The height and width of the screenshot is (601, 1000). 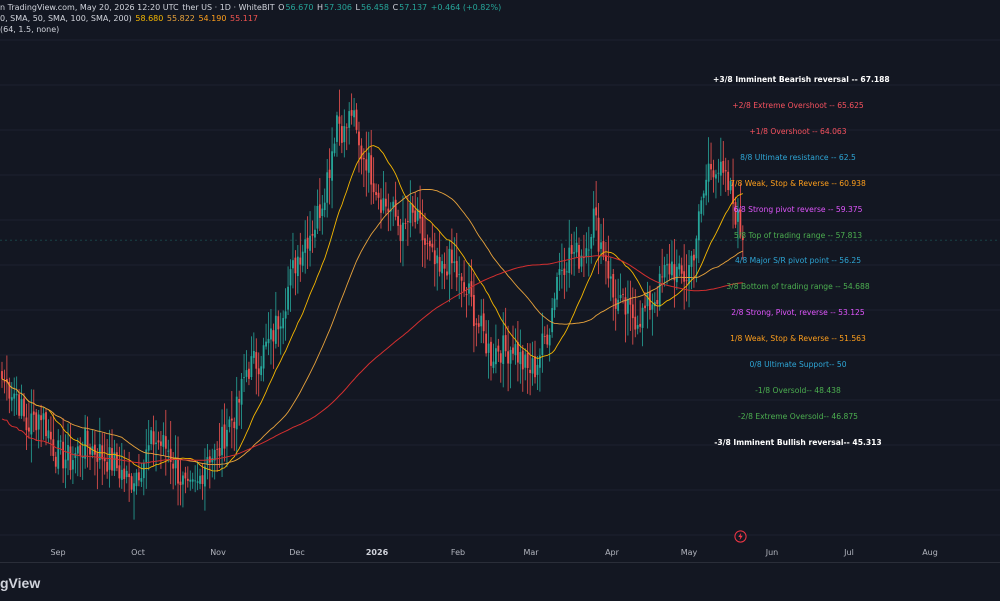 I want to click on indicator-value-3: 54.190, so click(x=212, y=18).